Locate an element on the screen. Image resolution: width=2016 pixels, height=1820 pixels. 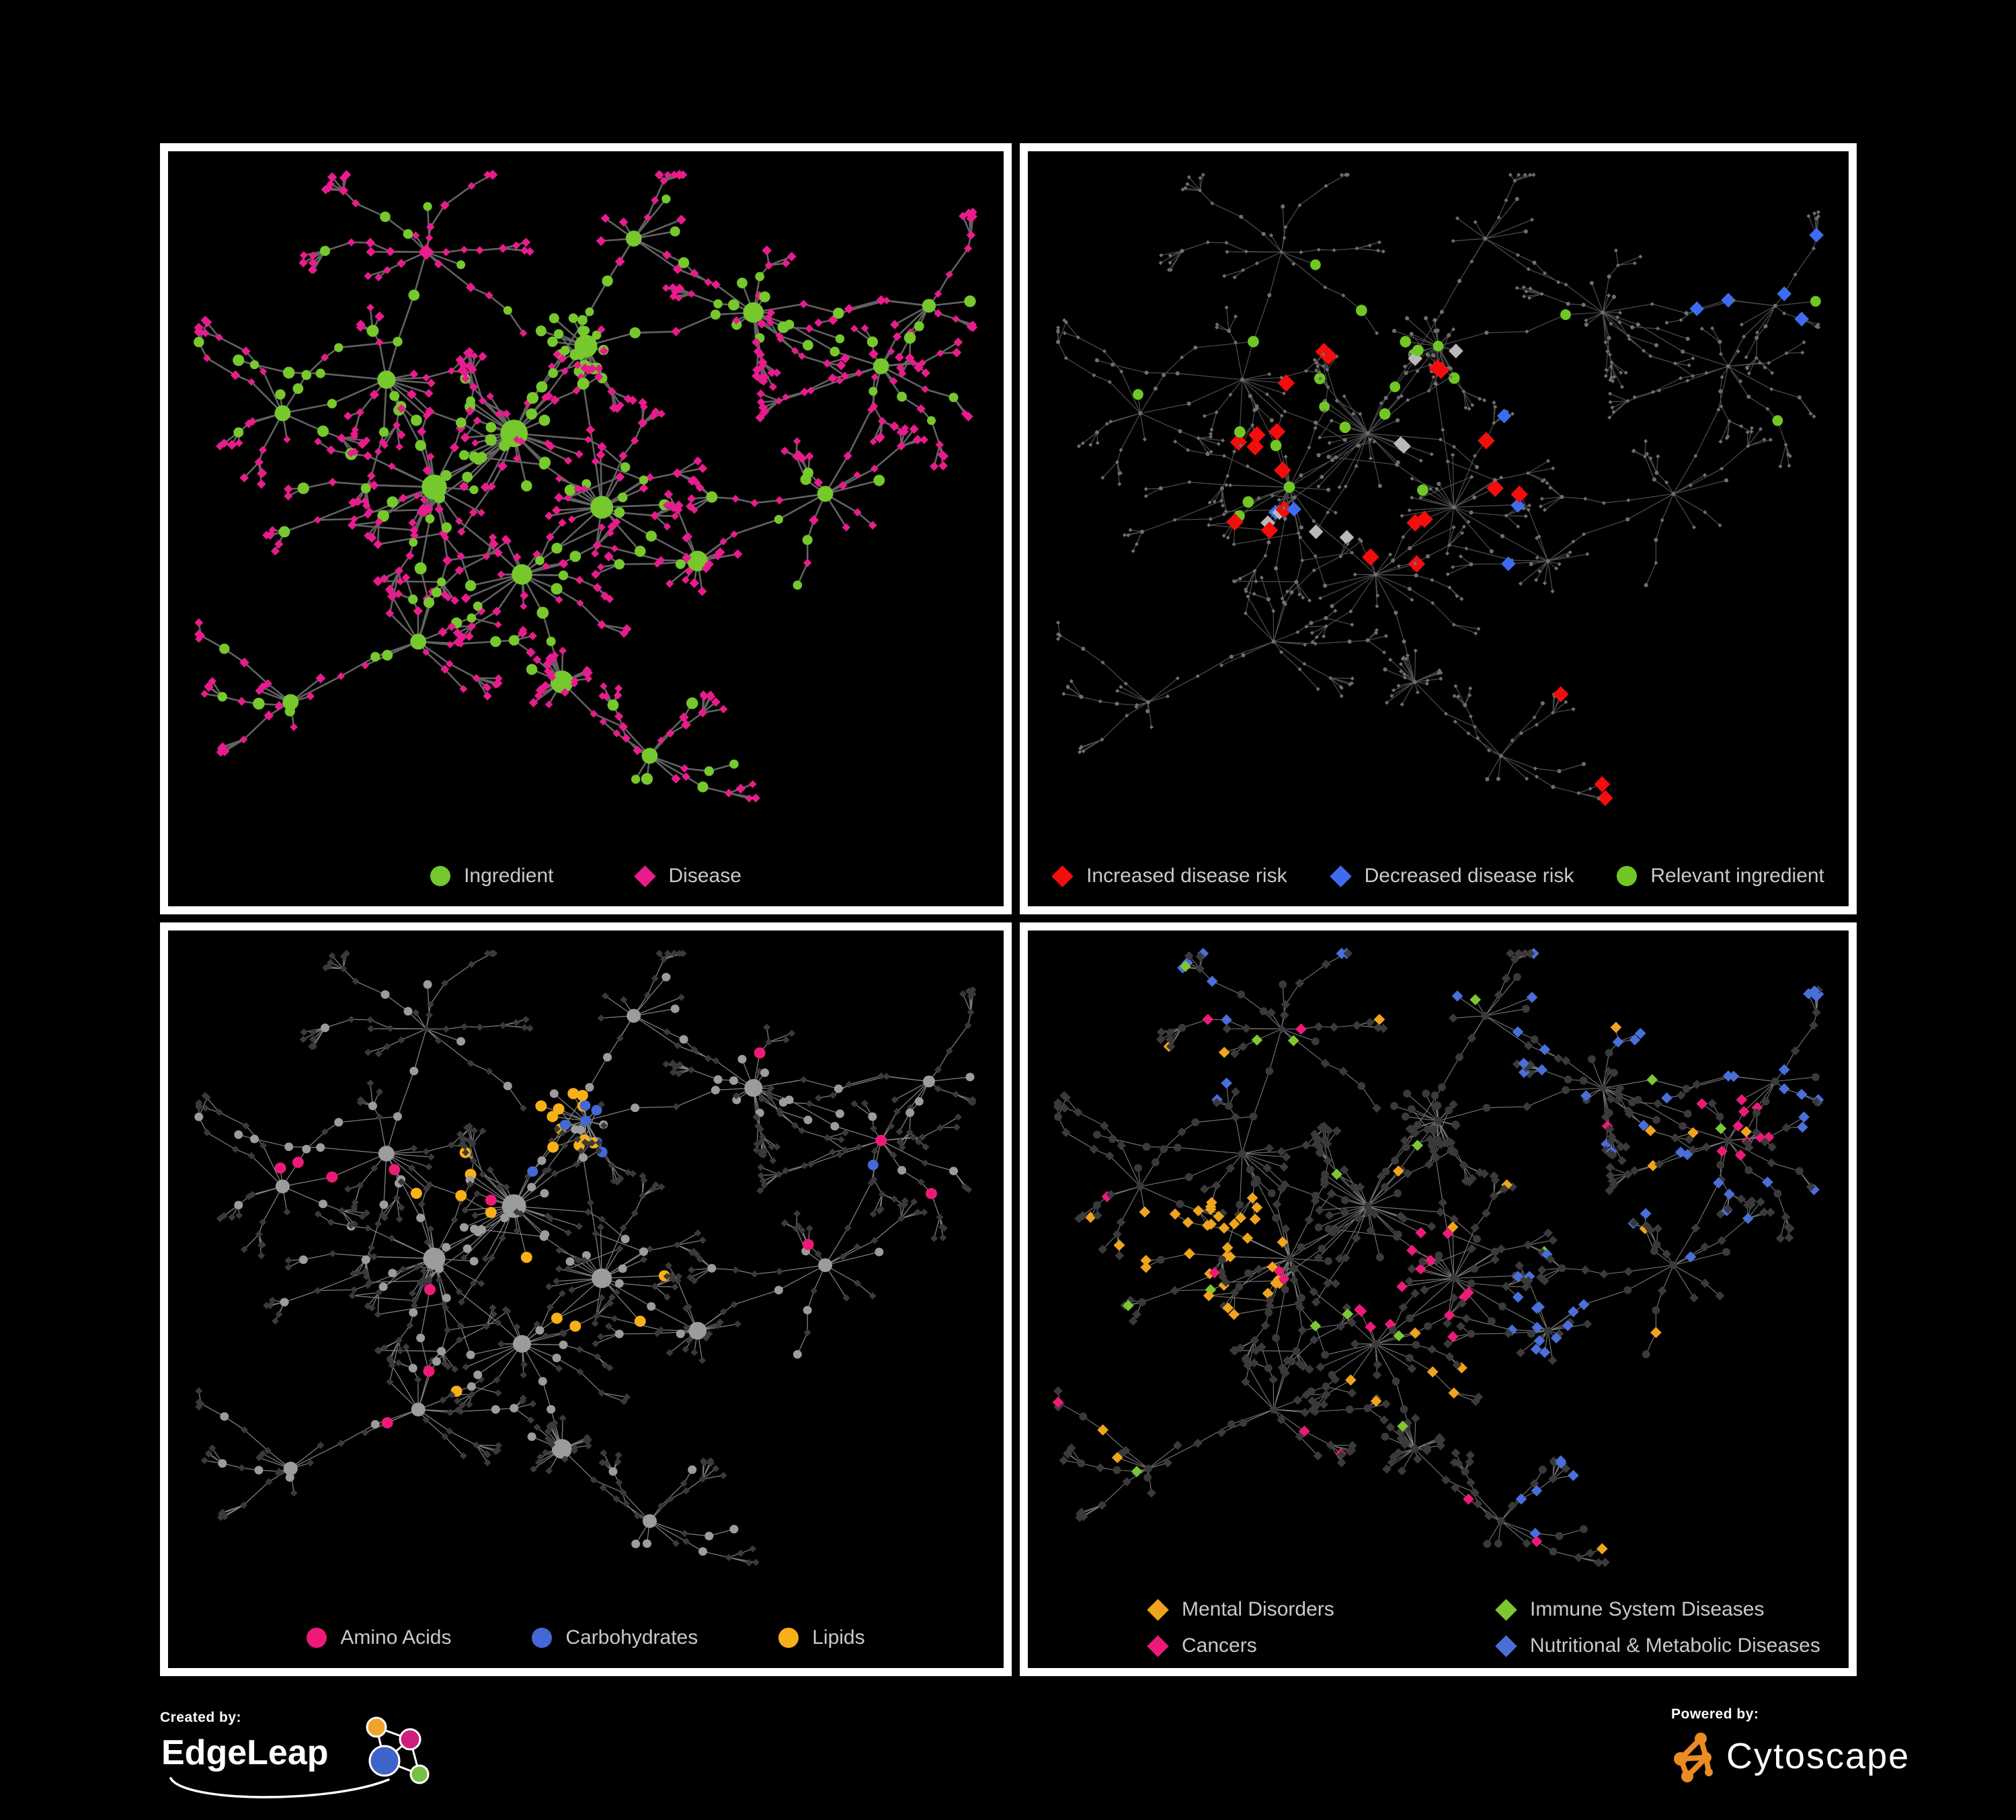
edgeleap-brand: EdgeLeap is located at coordinates (245, 1752).